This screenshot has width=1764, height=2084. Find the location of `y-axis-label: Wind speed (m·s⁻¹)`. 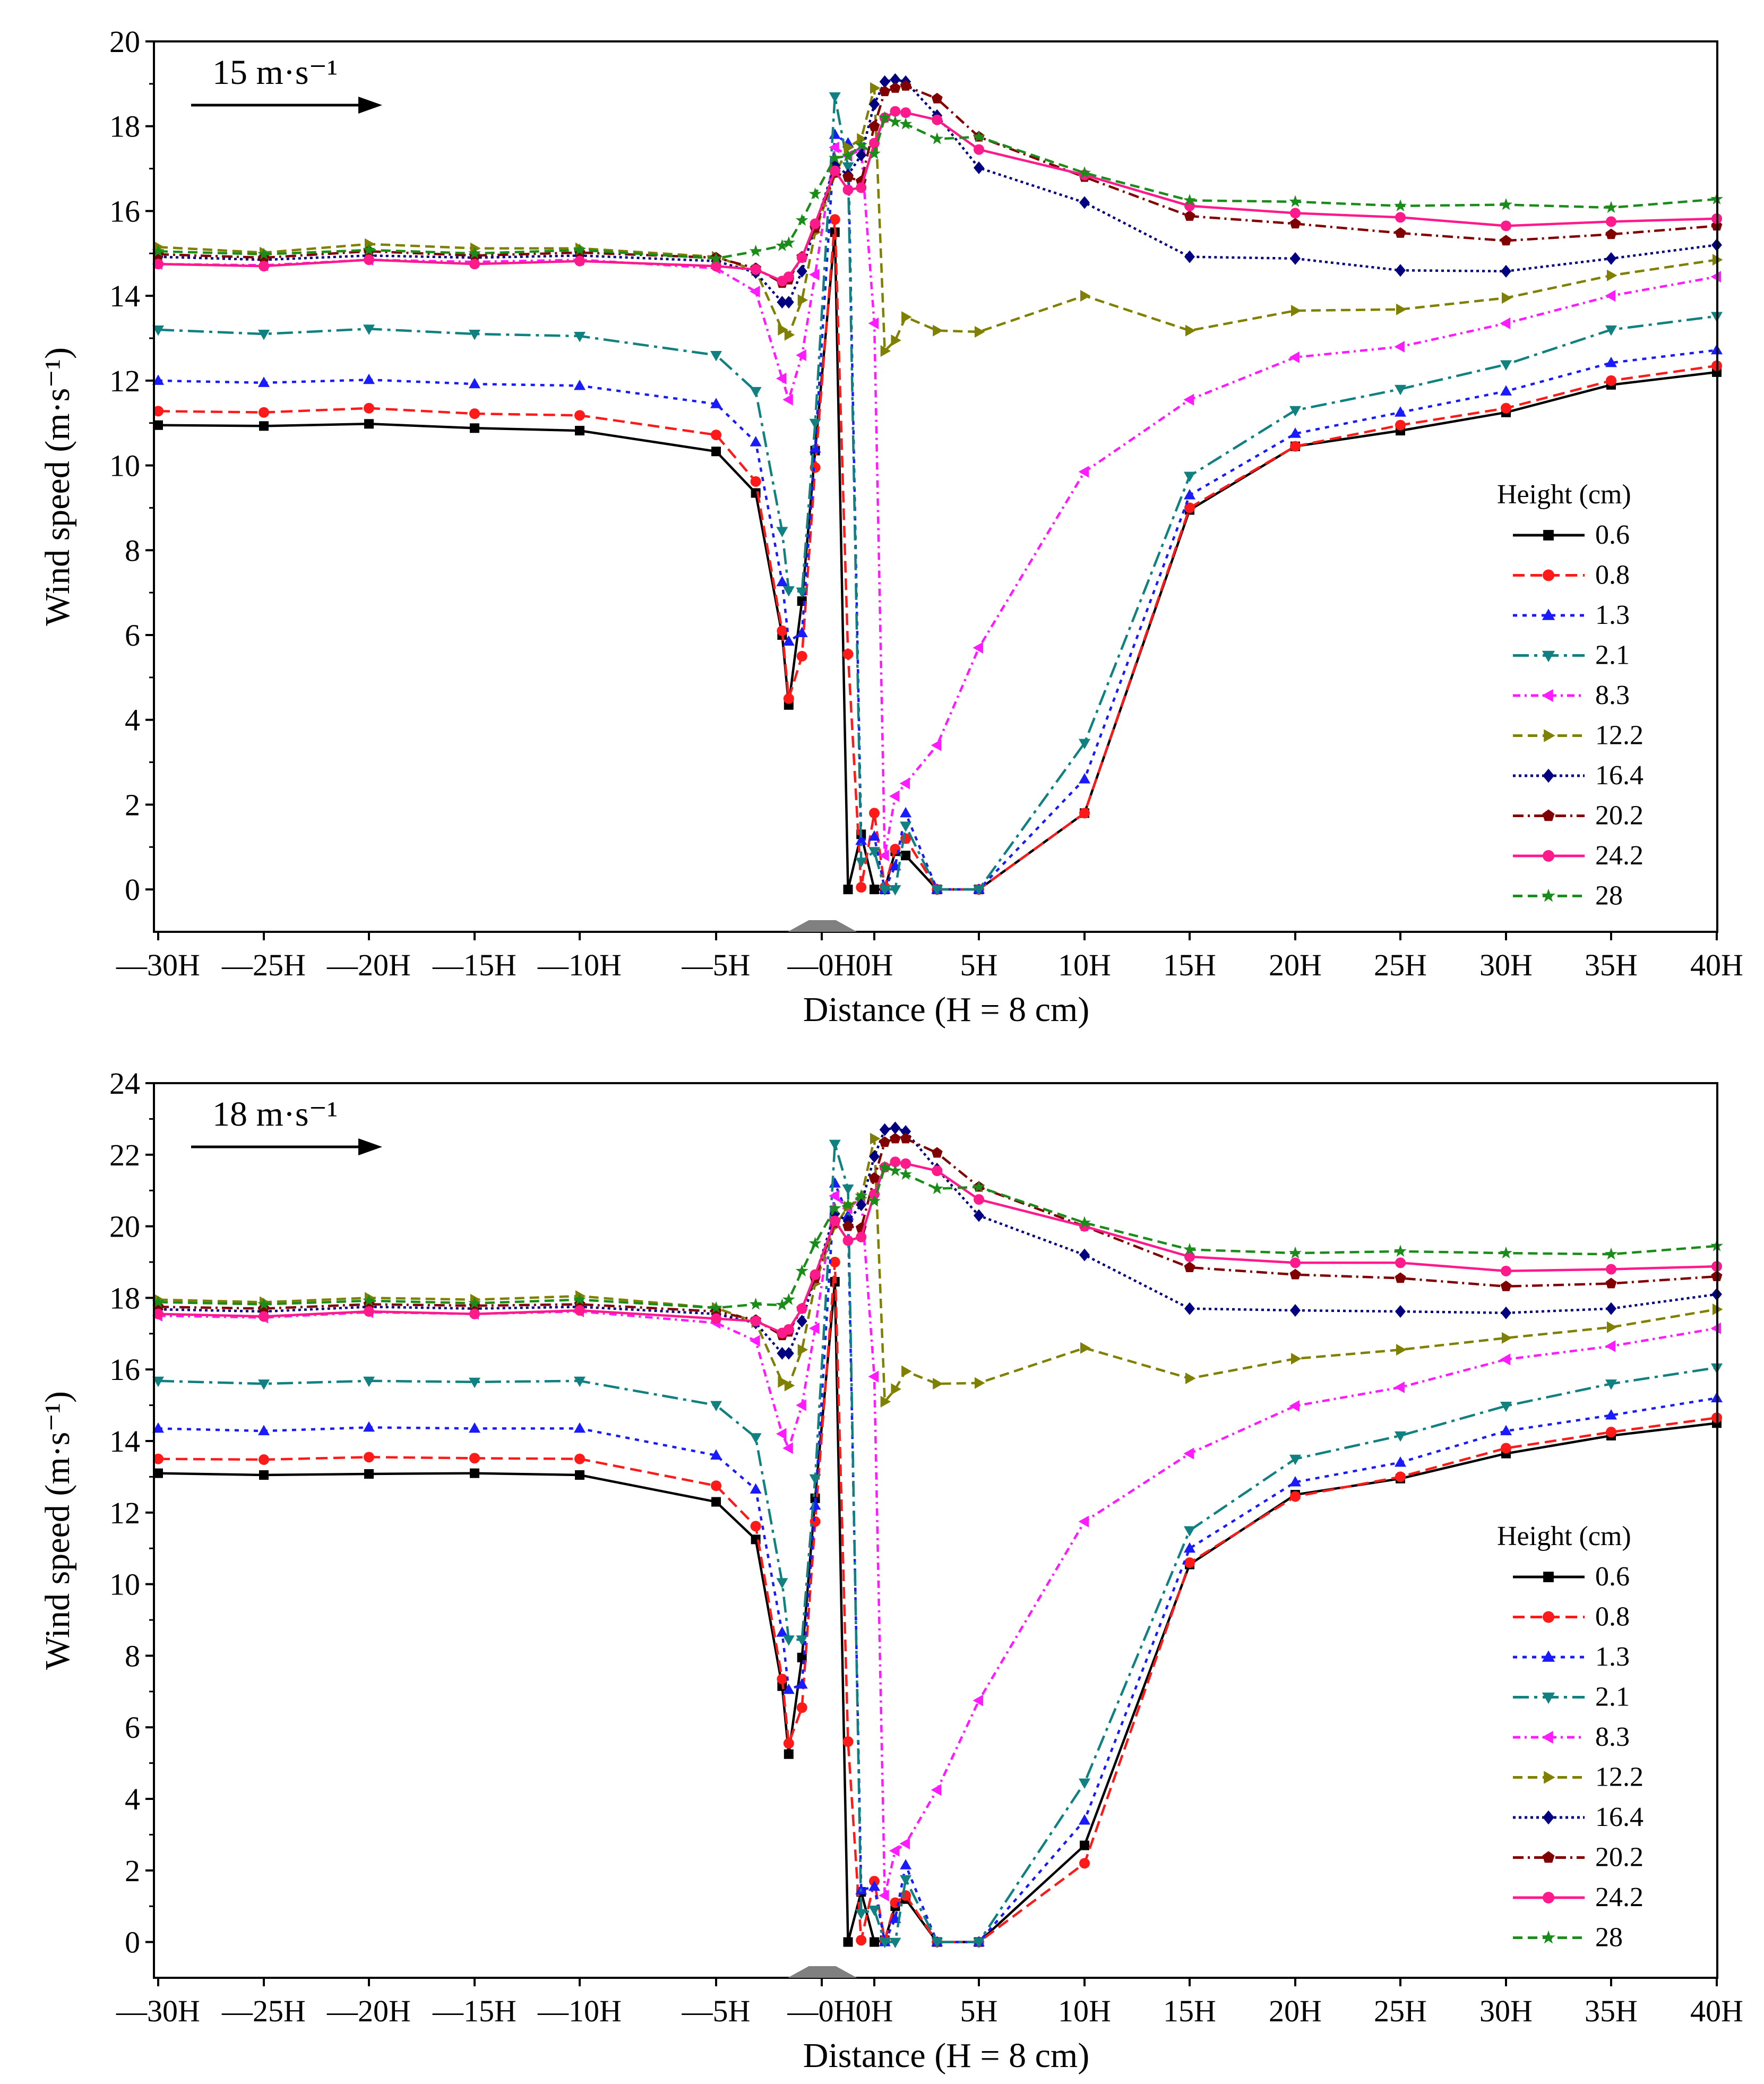

y-axis-label: Wind speed (m·s⁻¹) is located at coordinates (57, 1530).